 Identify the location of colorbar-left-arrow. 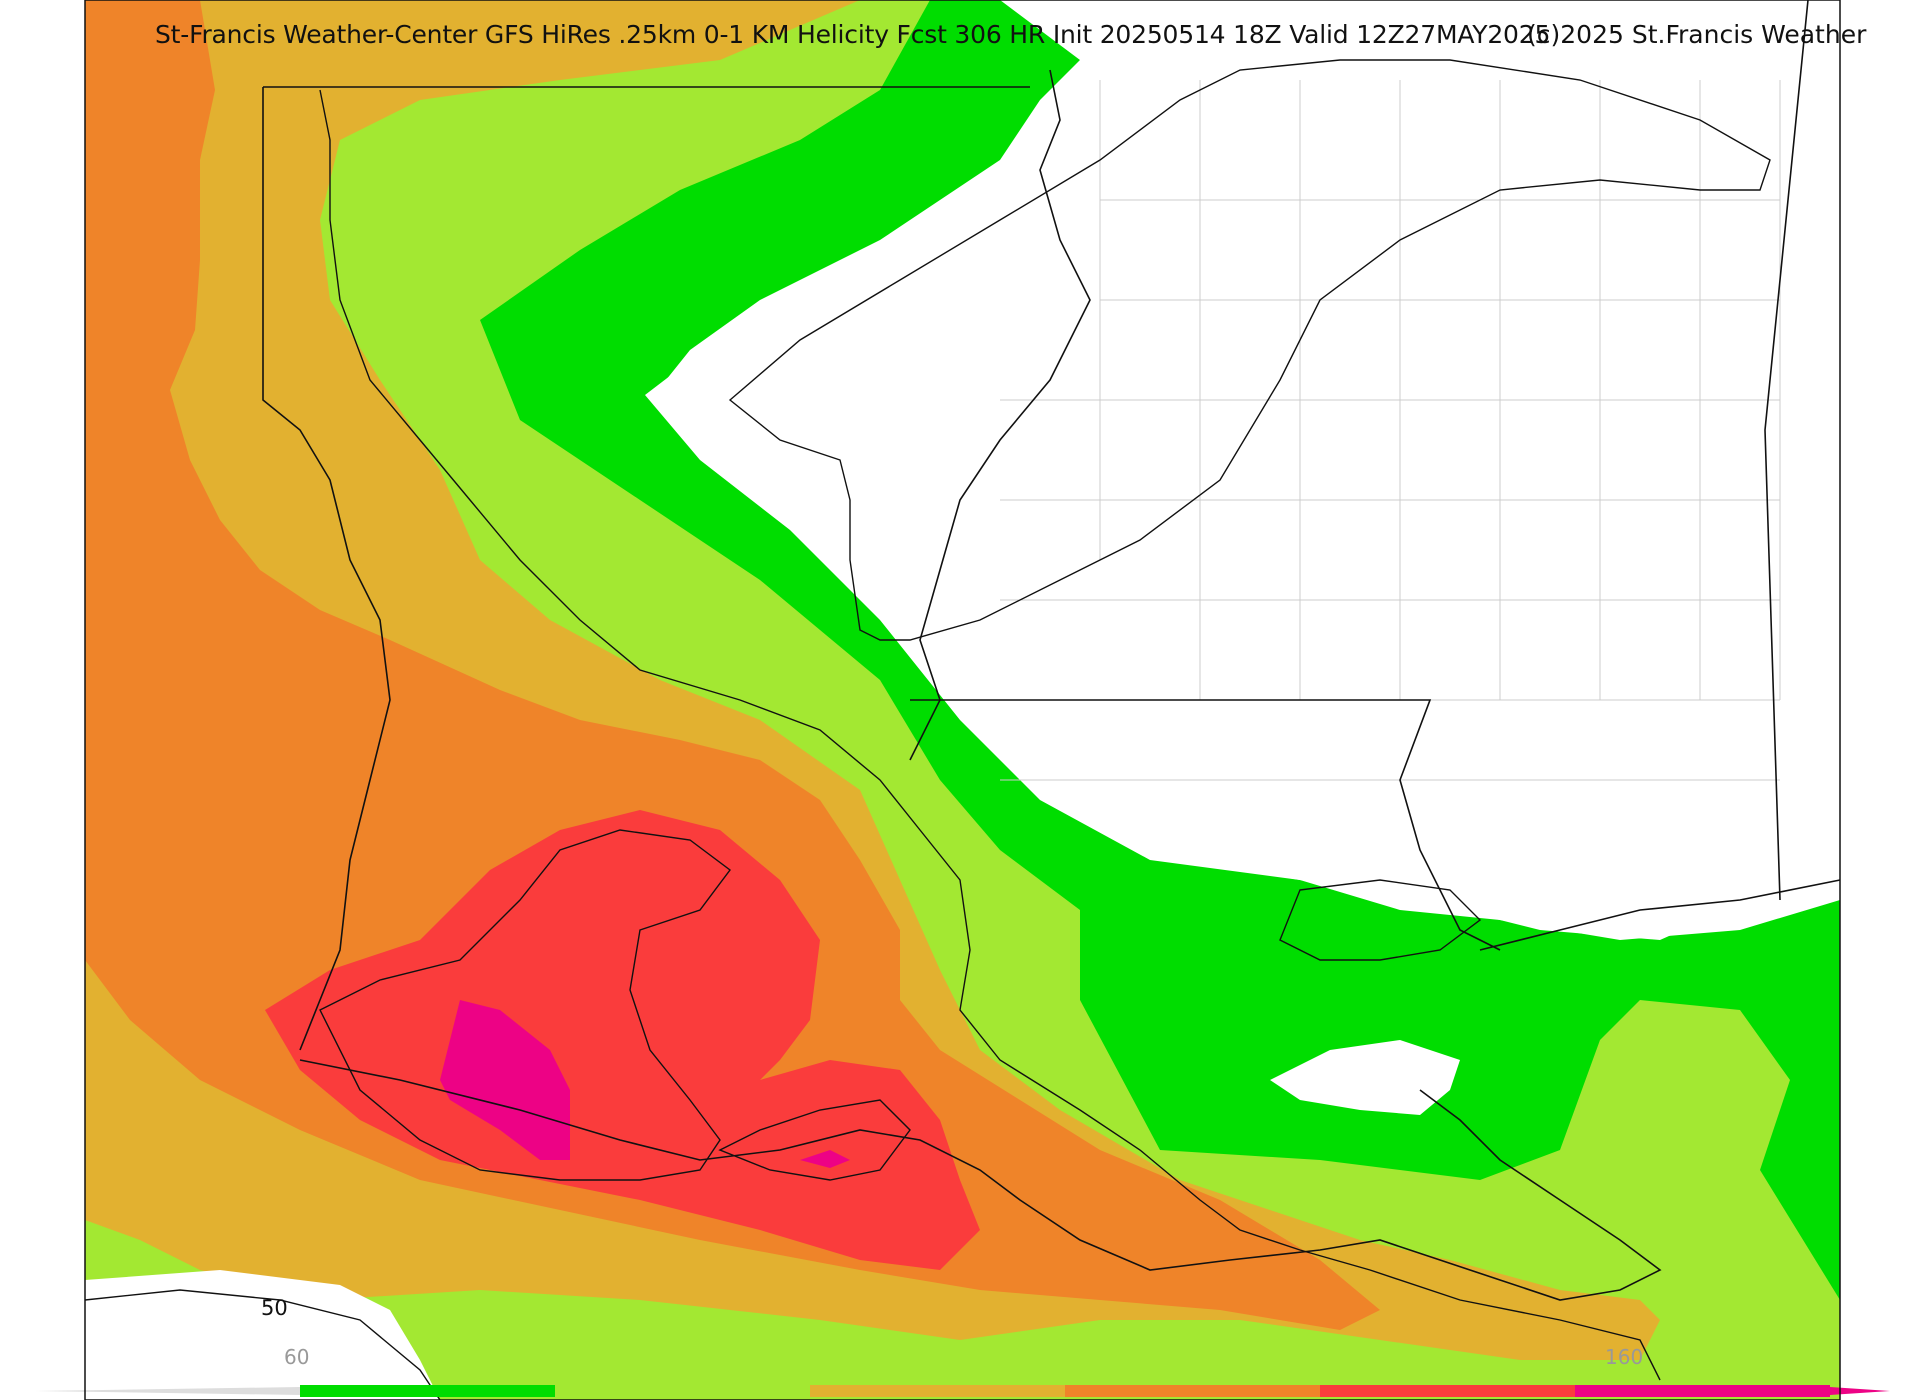
(167, 1391).